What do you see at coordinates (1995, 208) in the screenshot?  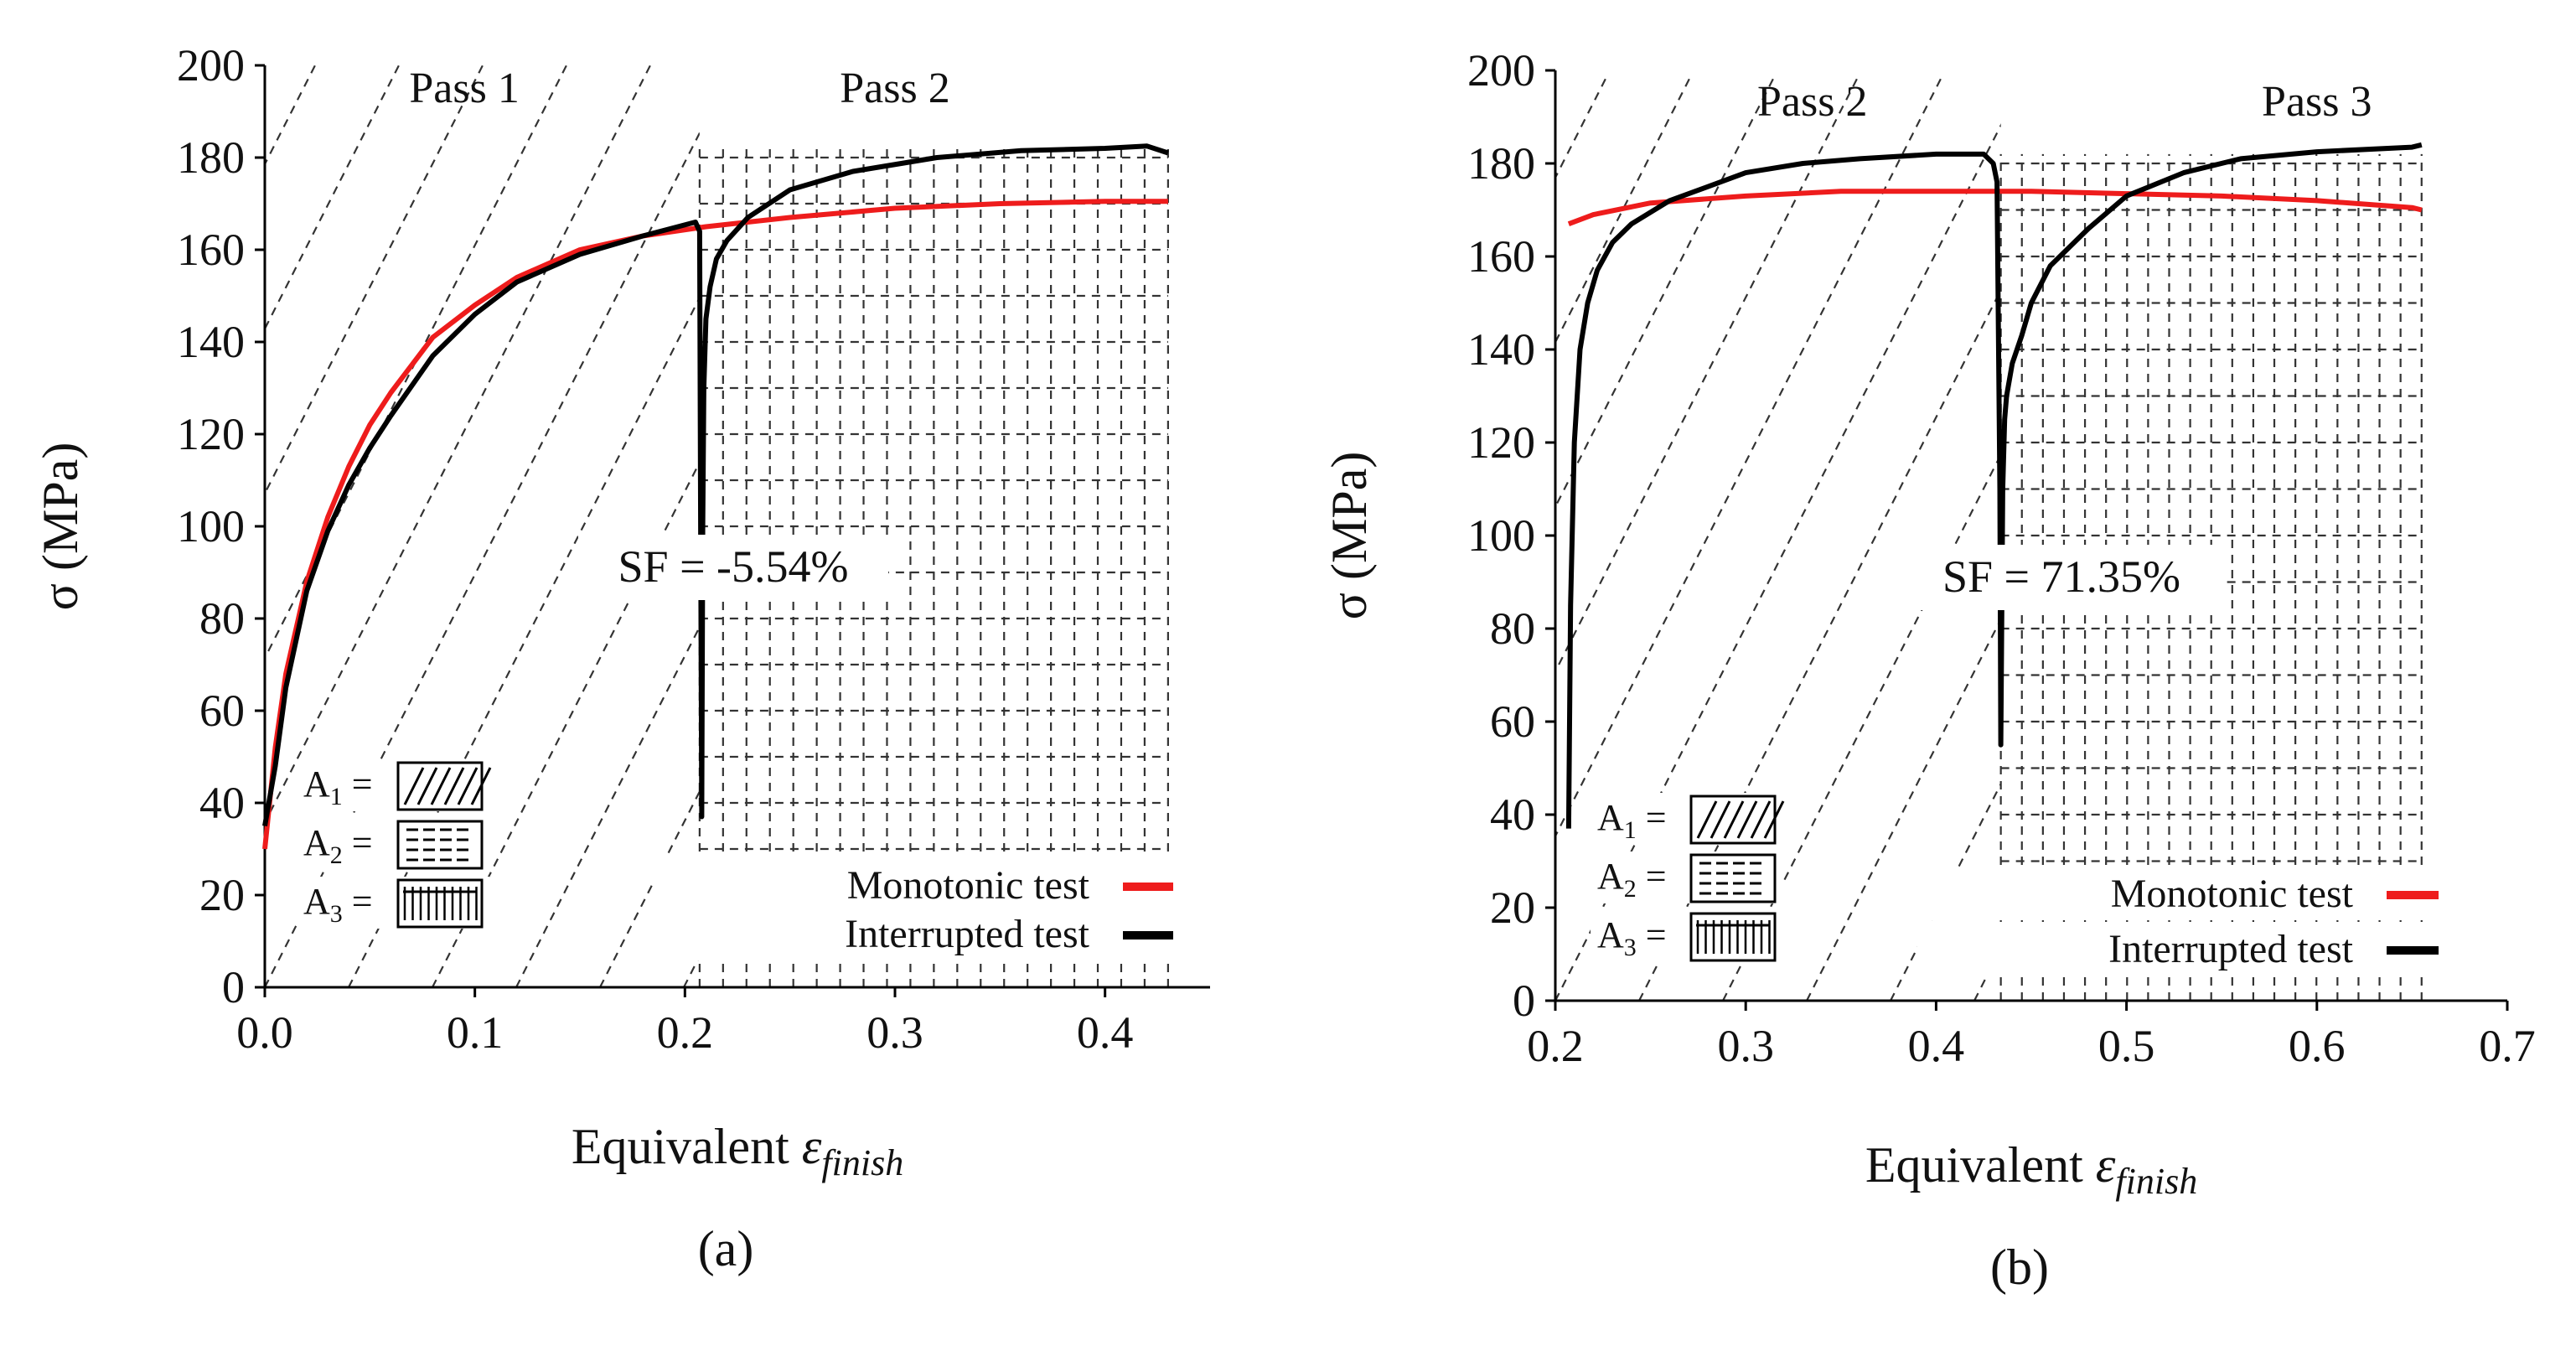 I see `monotonic-series-line` at bounding box center [1995, 208].